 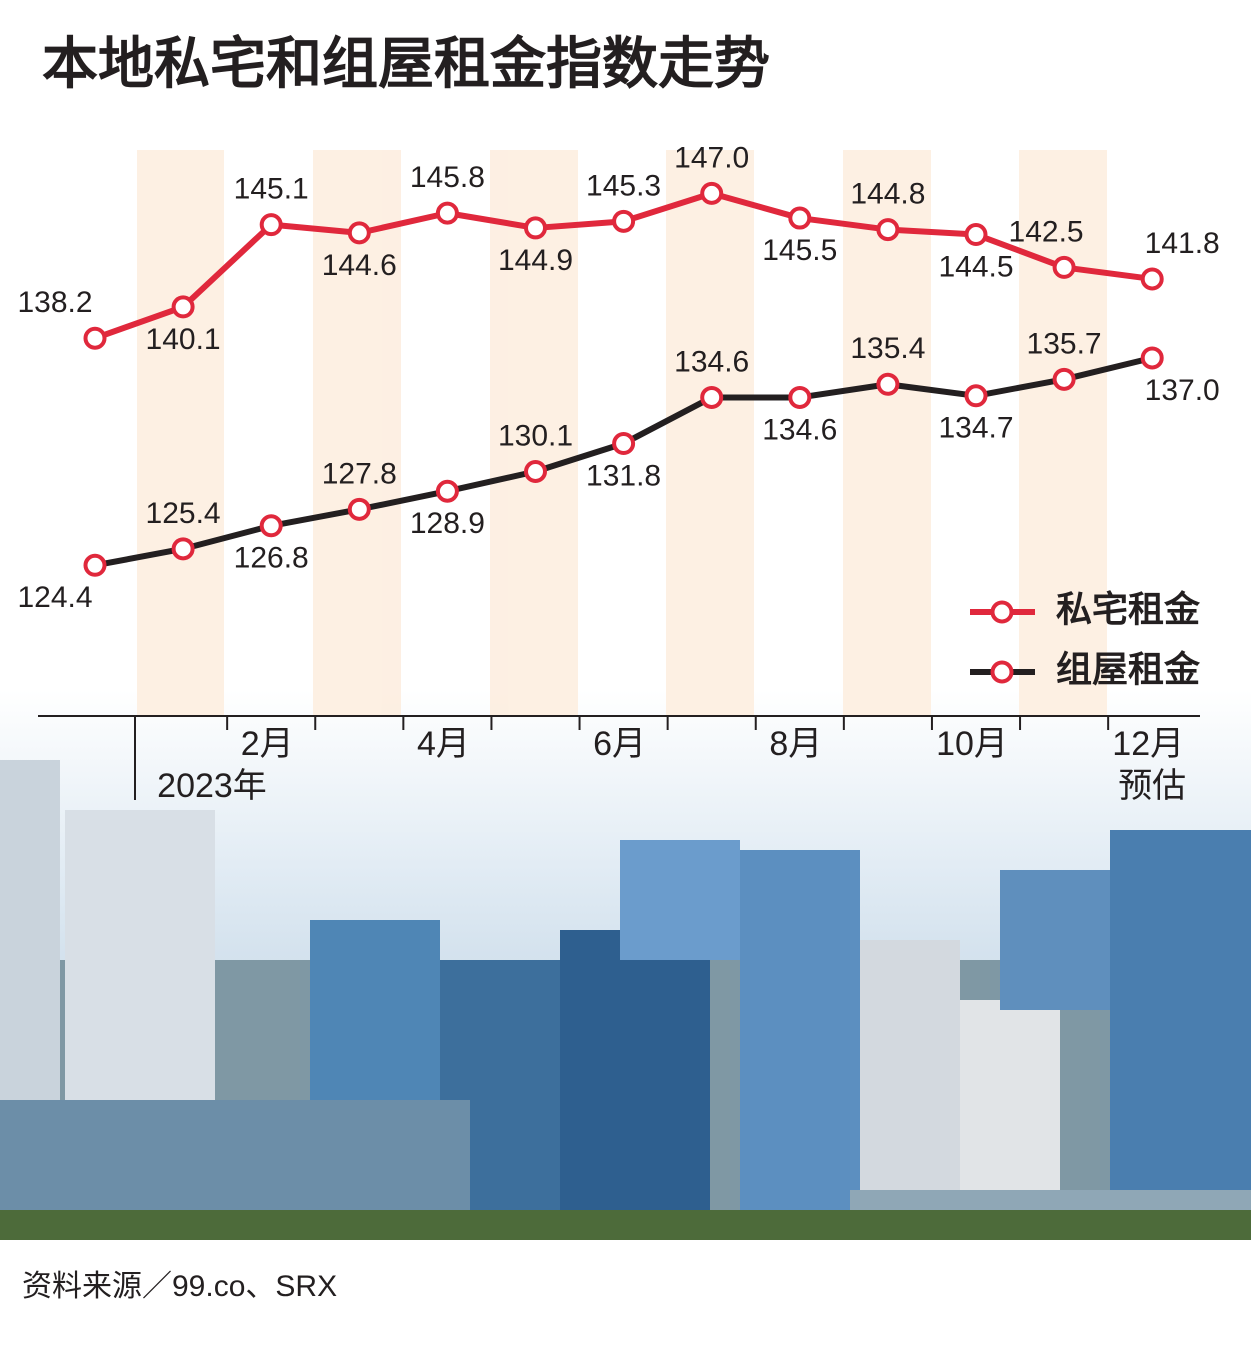 What do you see at coordinates (54, 302) in the screenshot?
I see `data-label: 138.2` at bounding box center [54, 302].